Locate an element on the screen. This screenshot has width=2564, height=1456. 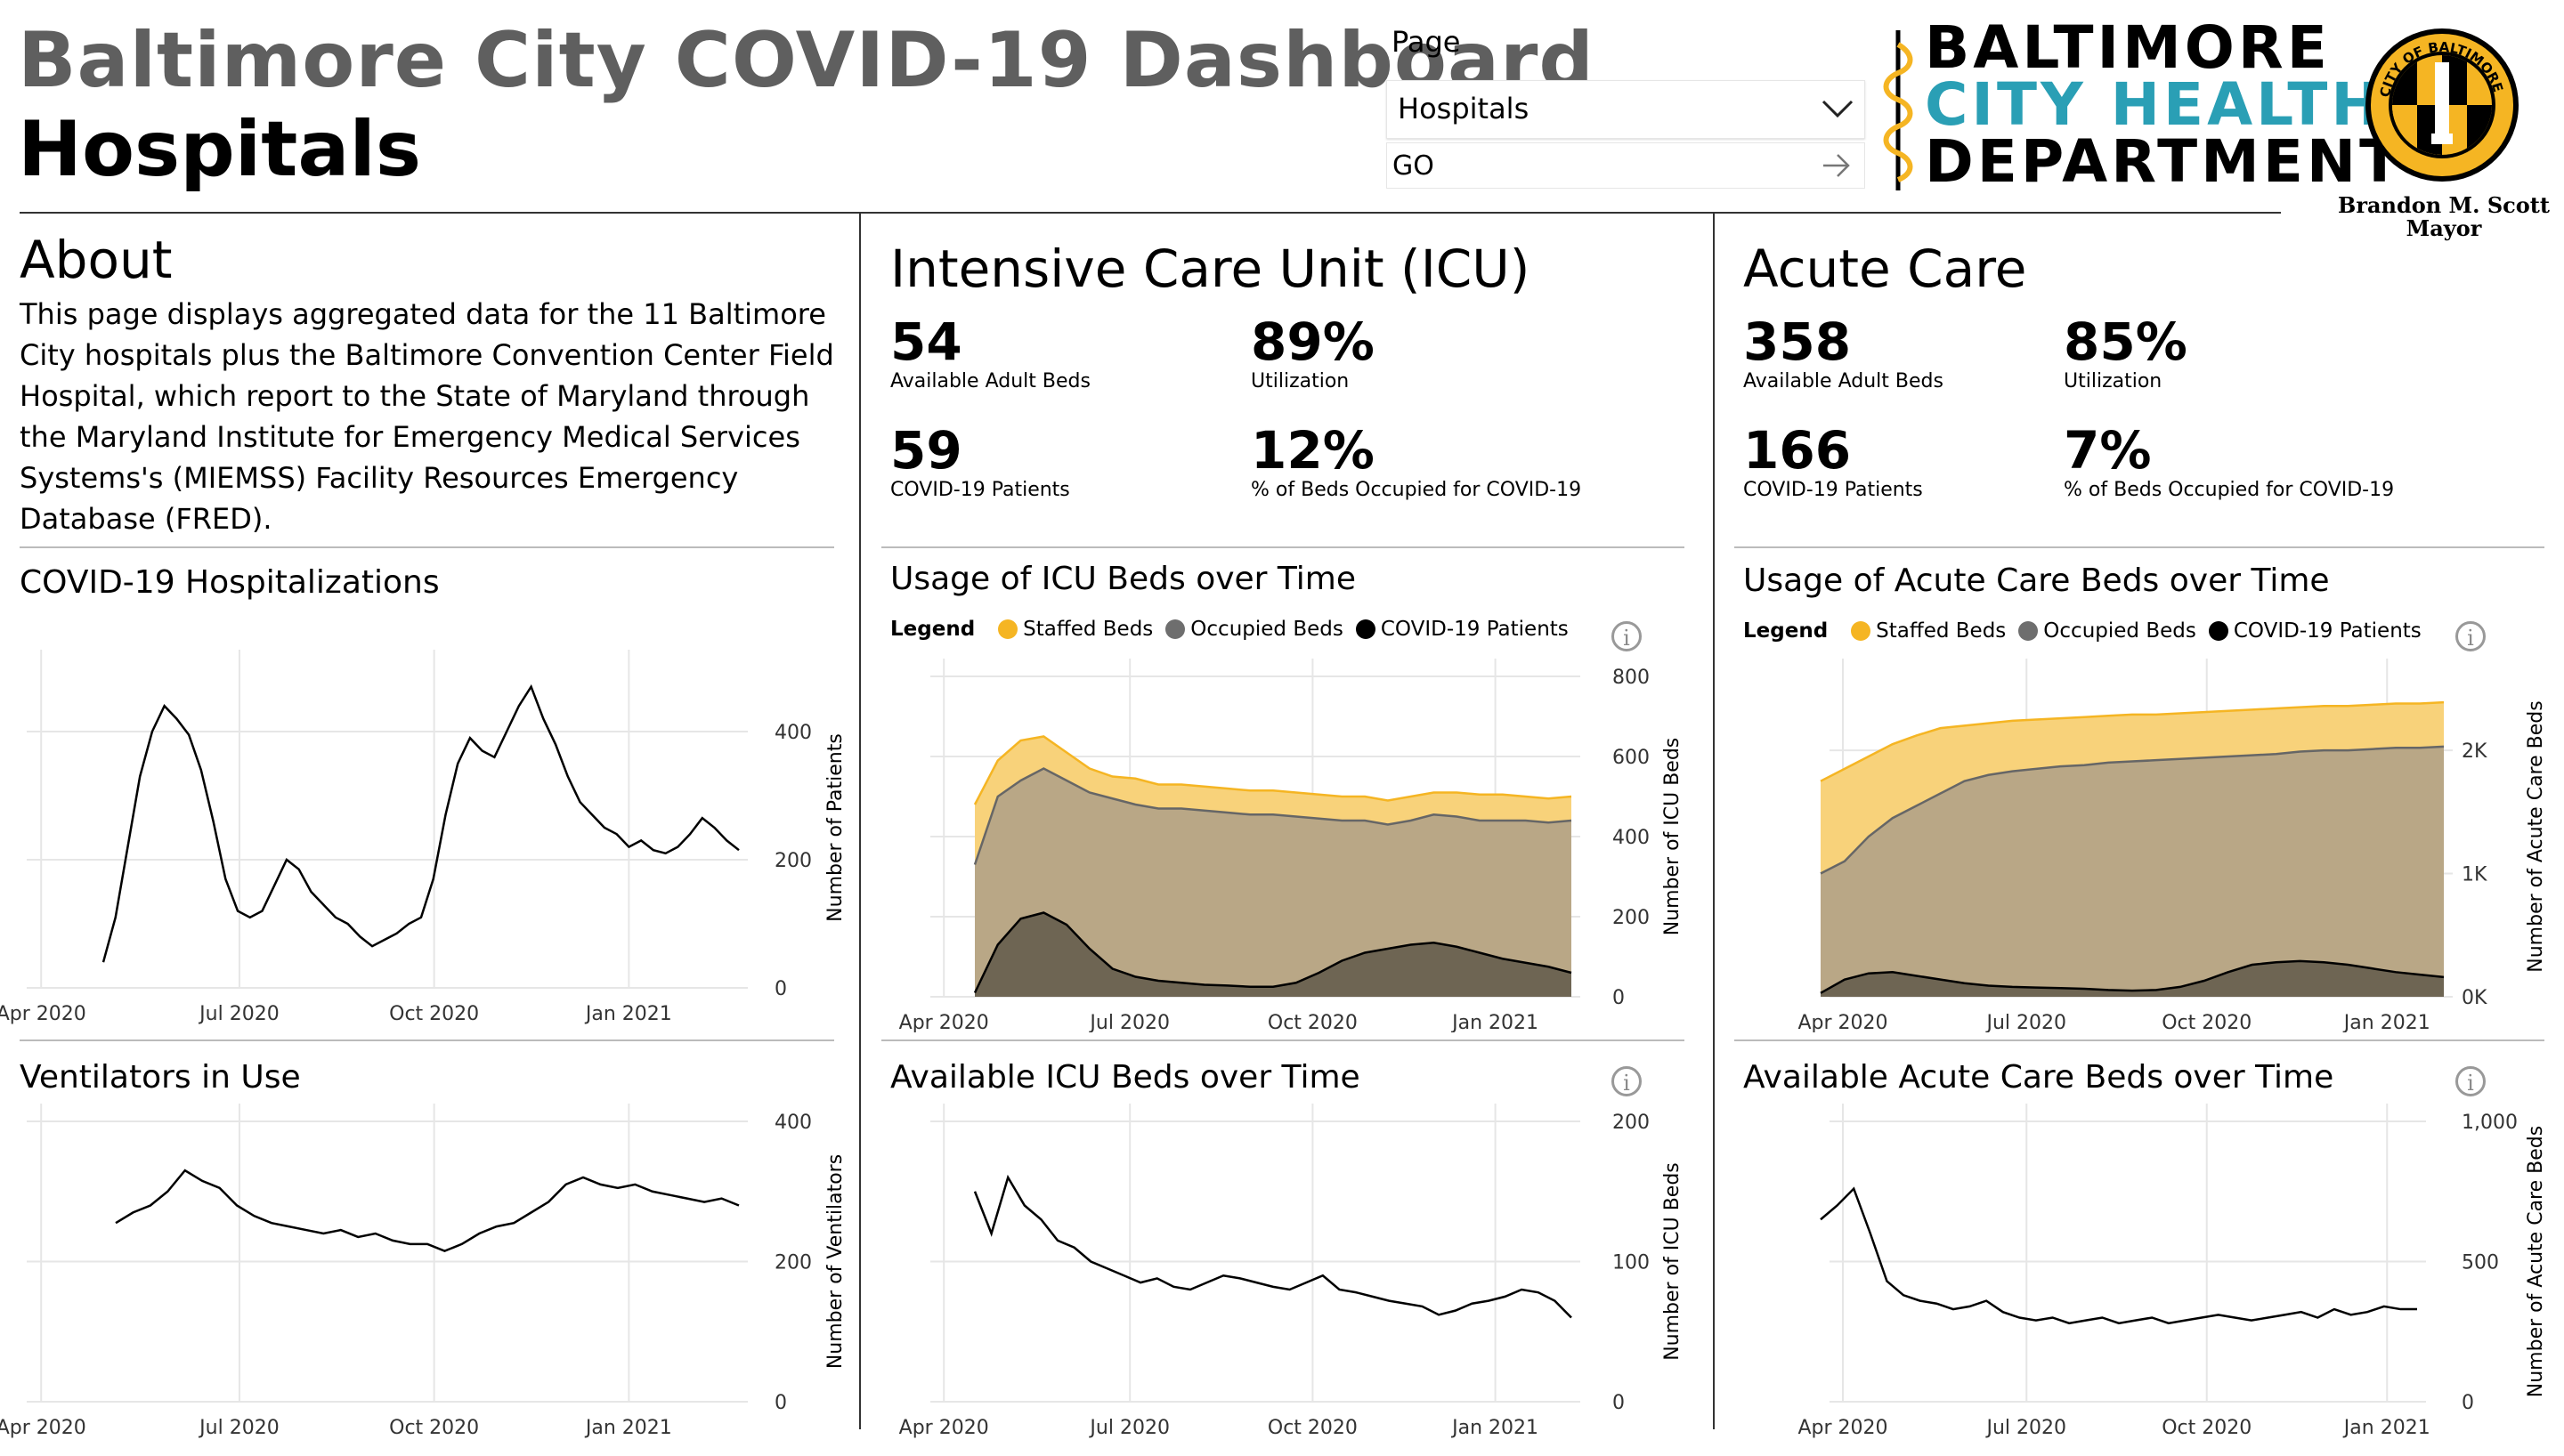
acute-covid-patients-label: COVID-19 Patients is located at coordinates (1833, 490).